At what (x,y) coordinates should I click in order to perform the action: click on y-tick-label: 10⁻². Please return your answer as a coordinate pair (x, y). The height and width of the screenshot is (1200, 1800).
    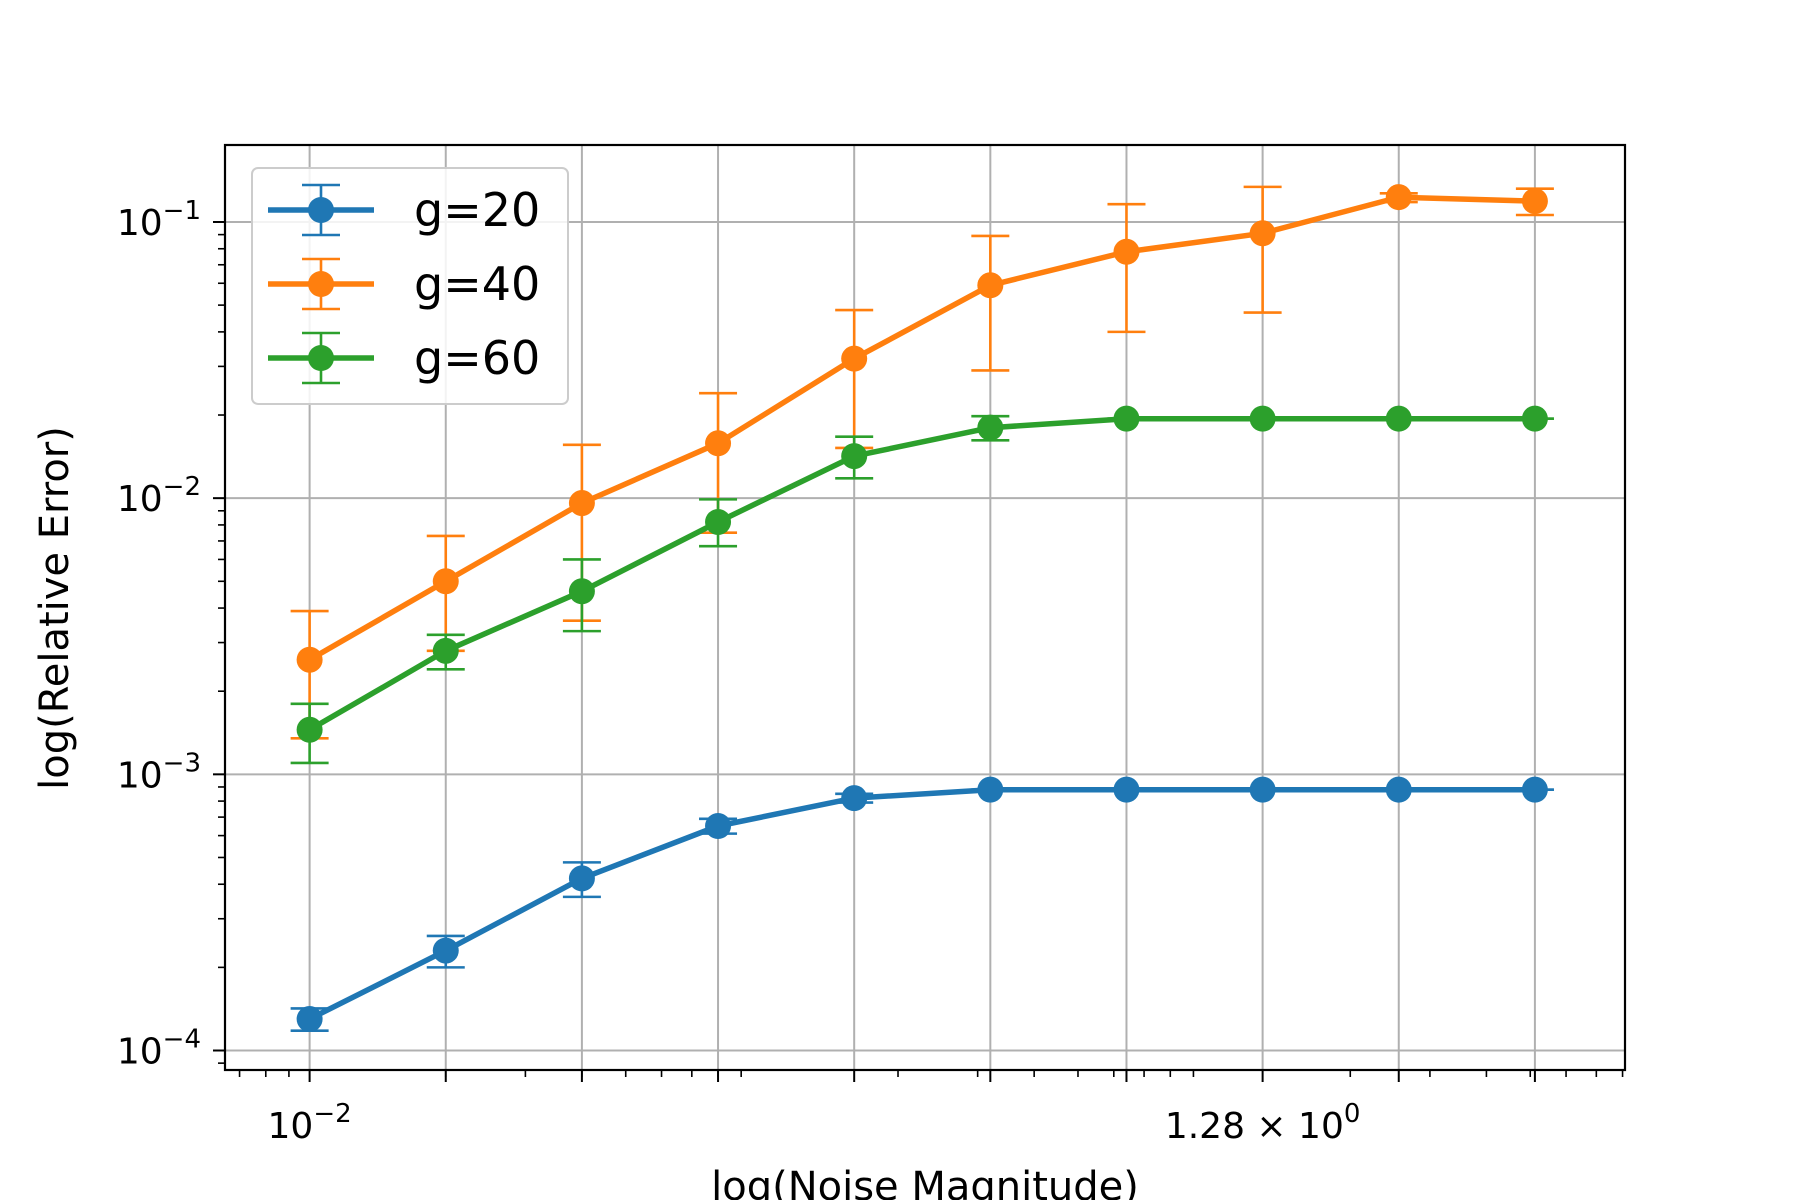
    Looking at the image, I should click on (159, 496).